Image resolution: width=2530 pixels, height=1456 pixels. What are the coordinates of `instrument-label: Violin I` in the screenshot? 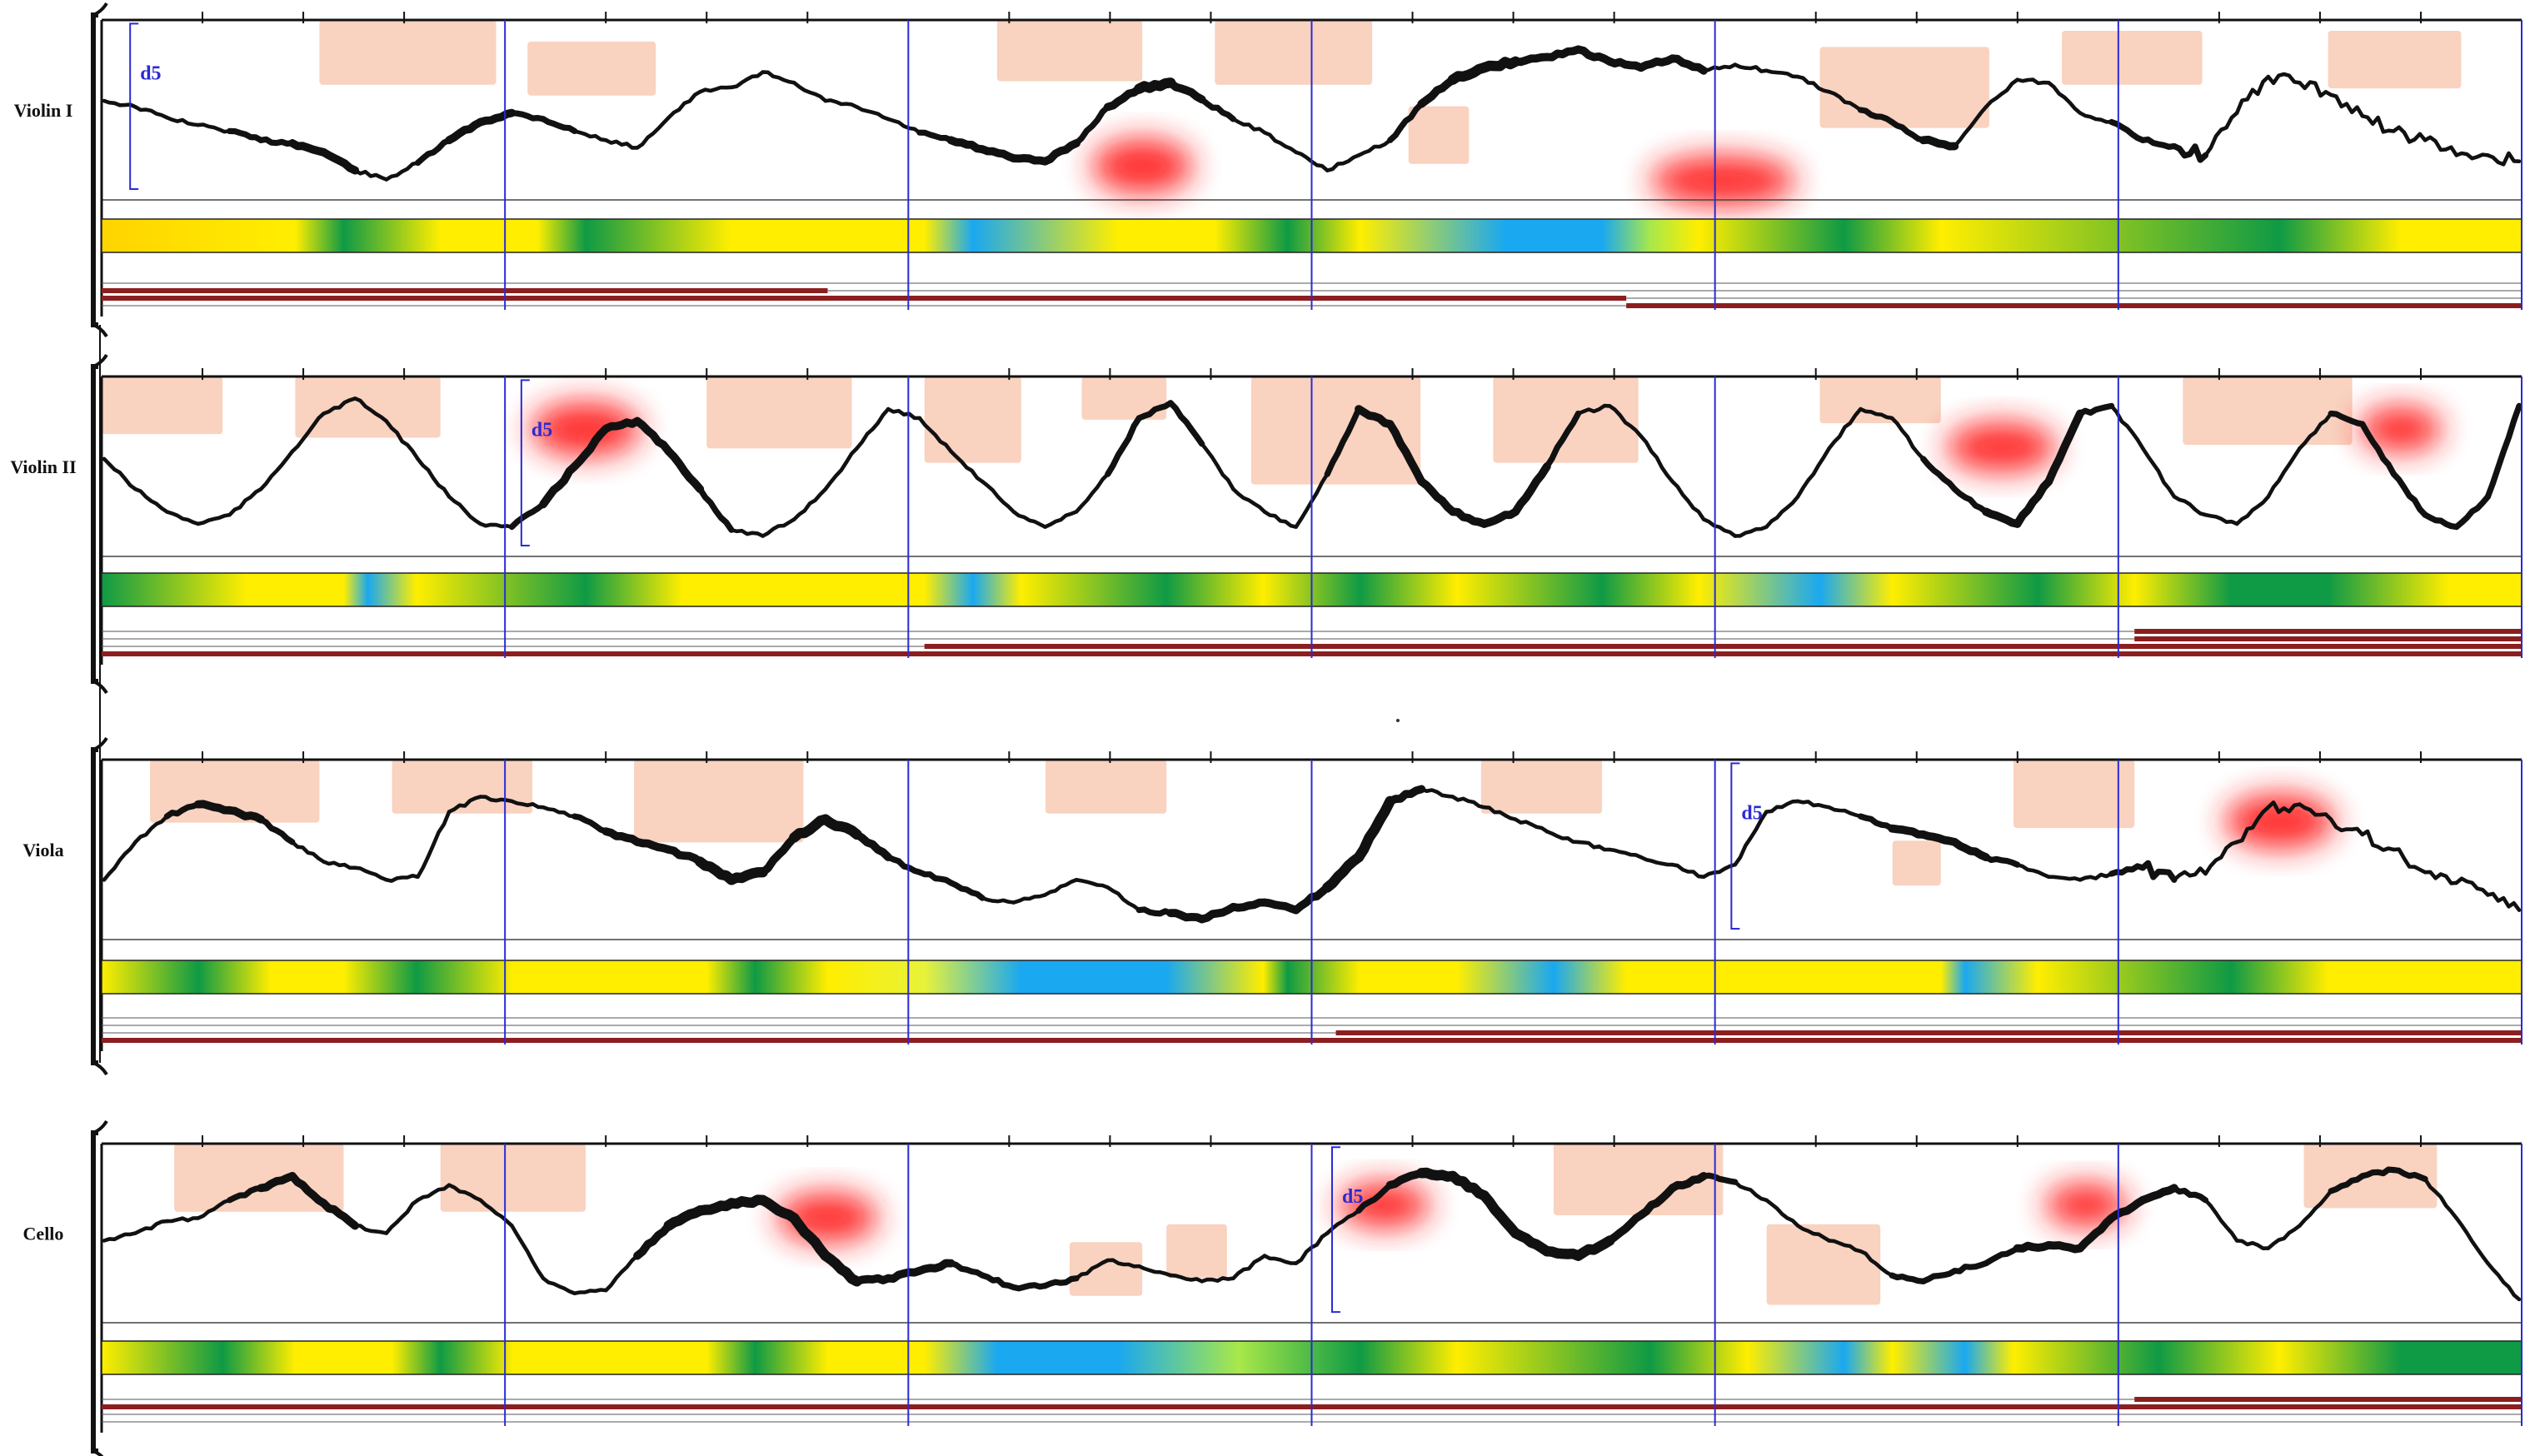 It's located at (43, 110).